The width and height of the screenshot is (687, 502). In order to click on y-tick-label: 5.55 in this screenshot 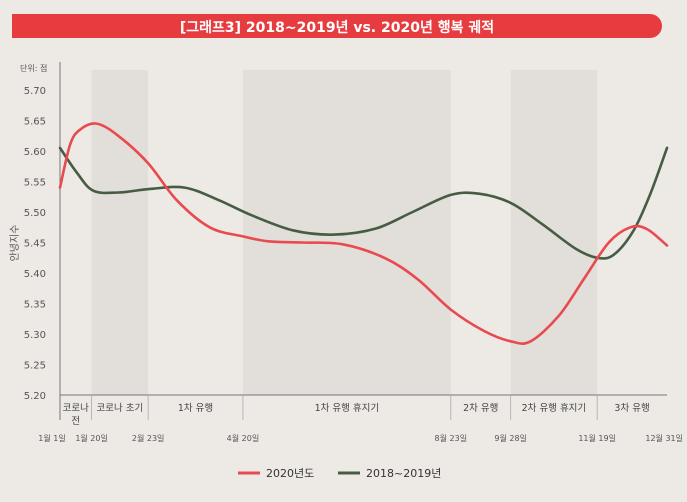, I will do `click(35, 183)`.